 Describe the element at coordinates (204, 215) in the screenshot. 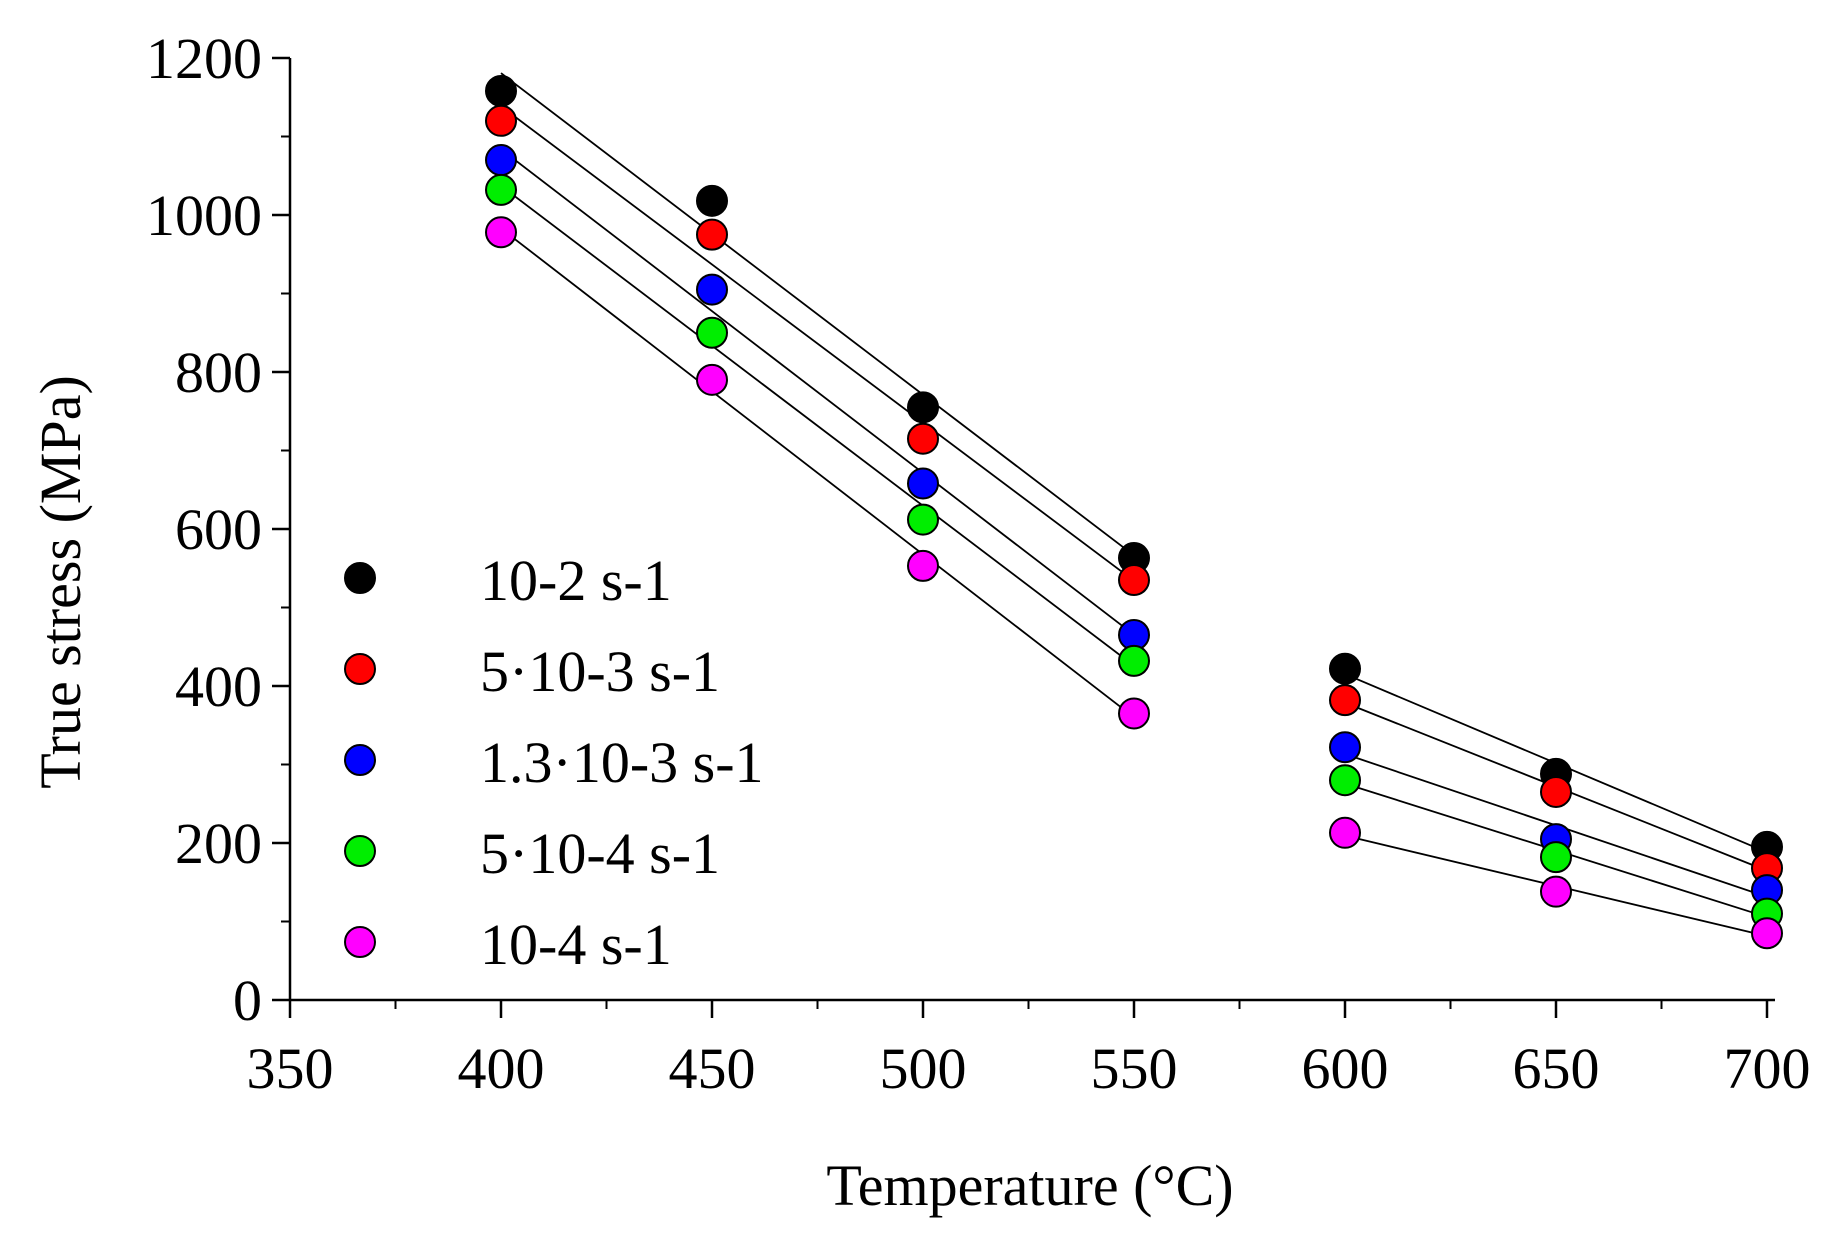

I see `y-tick-label: 1000` at that location.